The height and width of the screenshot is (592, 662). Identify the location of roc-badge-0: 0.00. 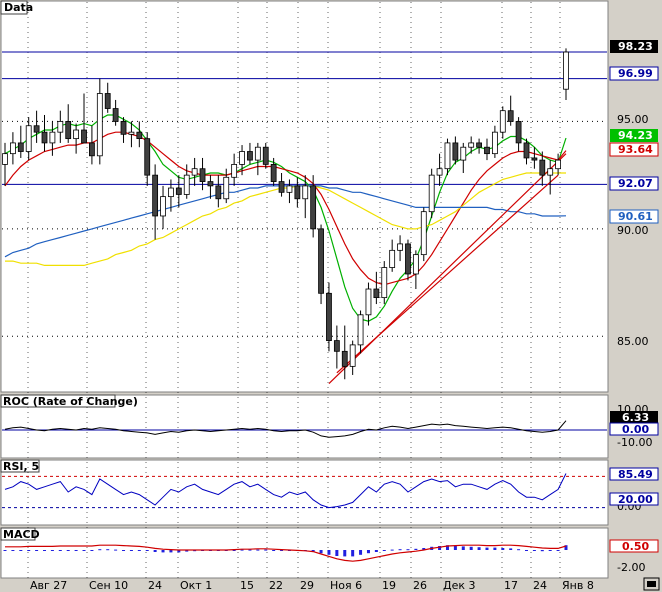
(634, 429).